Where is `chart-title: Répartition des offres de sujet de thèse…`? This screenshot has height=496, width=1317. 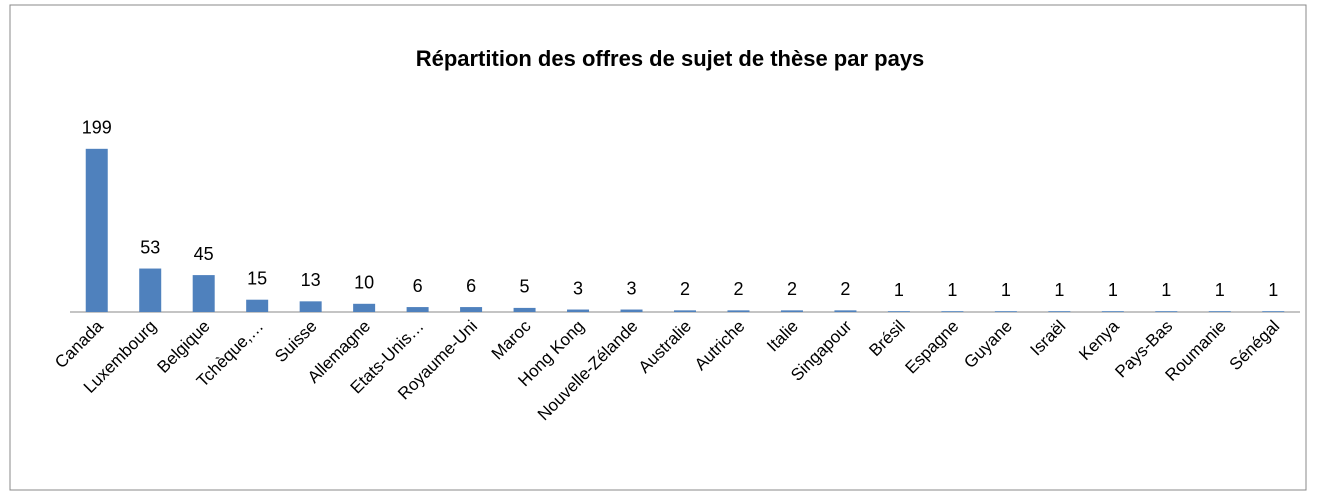 chart-title: Répartition des offres de sujet de thèse… is located at coordinates (670, 58).